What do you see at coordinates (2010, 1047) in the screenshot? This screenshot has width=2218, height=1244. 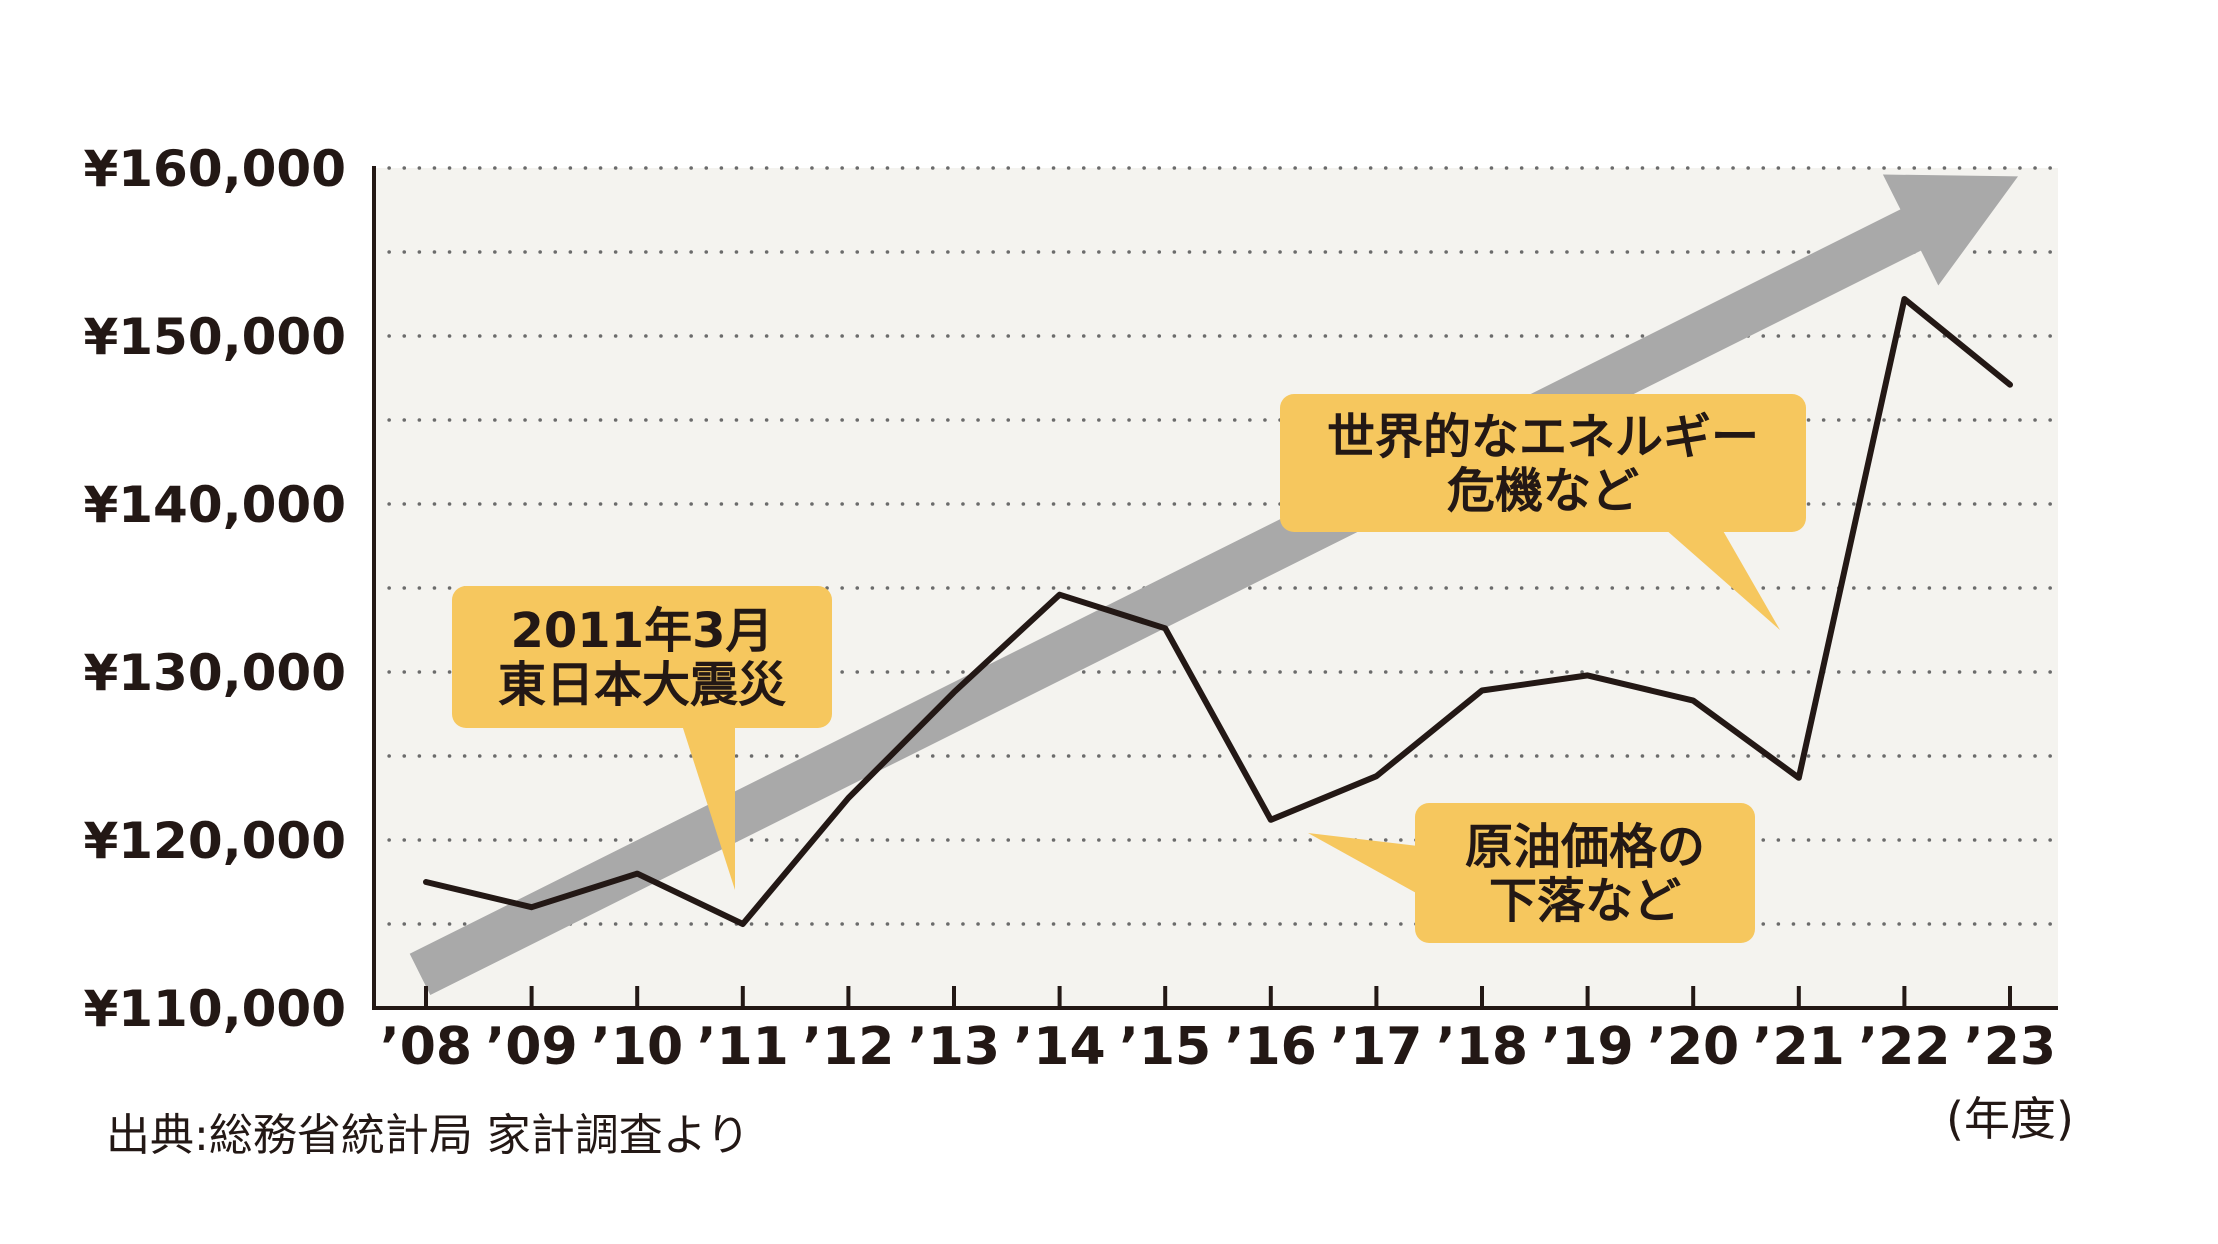 I see `x-tick-label: ’23` at bounding box center [2010, 1047].